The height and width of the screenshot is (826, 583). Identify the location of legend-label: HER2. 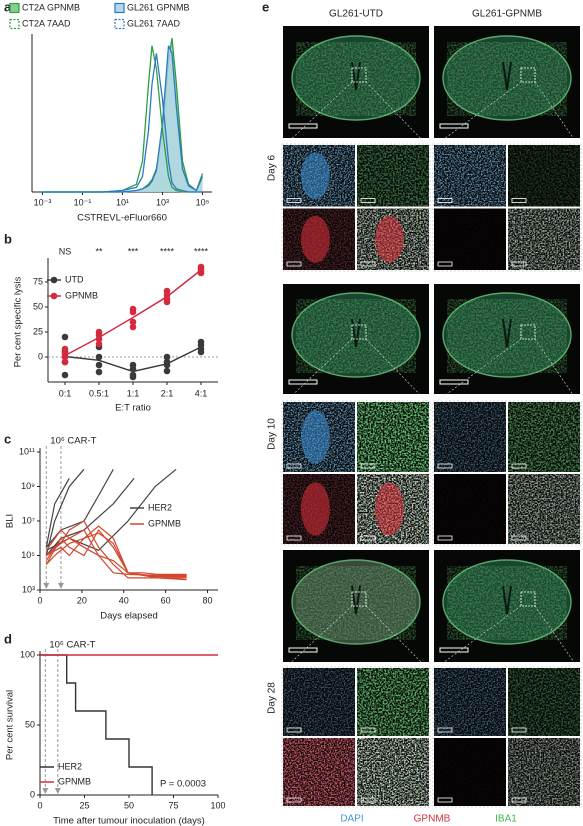
(70, 766).